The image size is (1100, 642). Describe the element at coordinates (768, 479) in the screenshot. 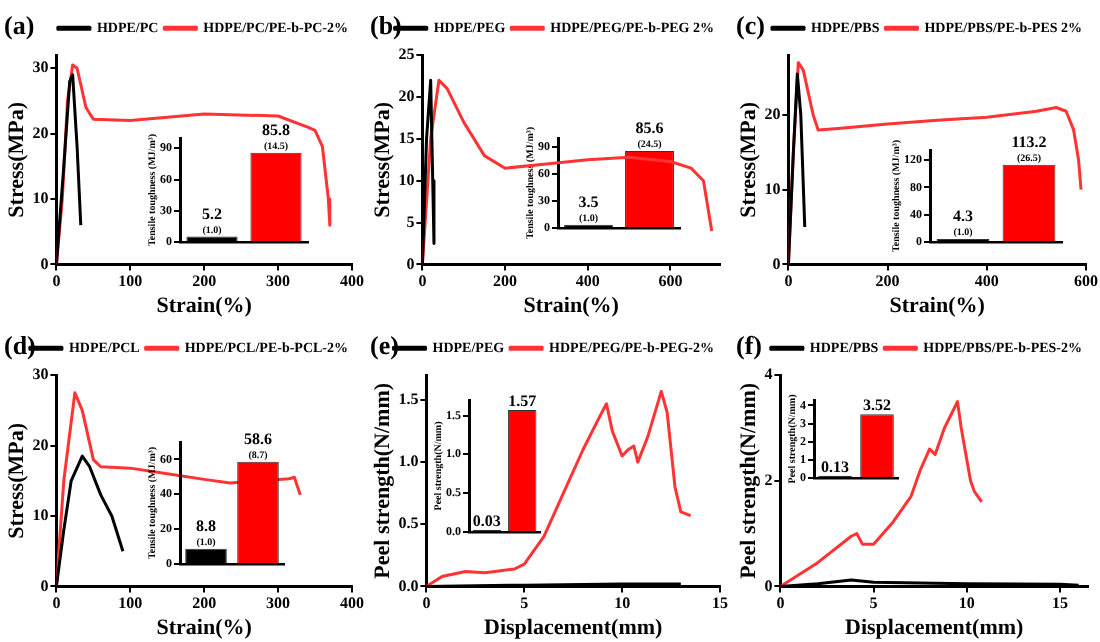

I see `y-tick-label: 2` at that location.